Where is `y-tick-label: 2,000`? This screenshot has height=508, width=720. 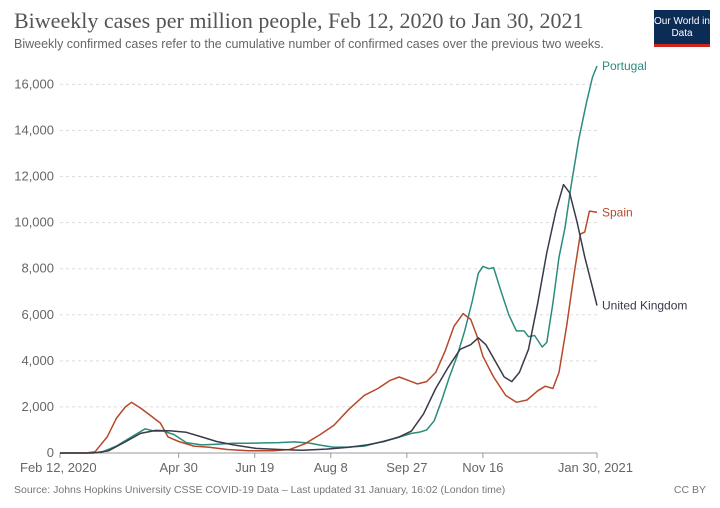
y-tick-label: 2,000 is located at coordinates (37, 406).